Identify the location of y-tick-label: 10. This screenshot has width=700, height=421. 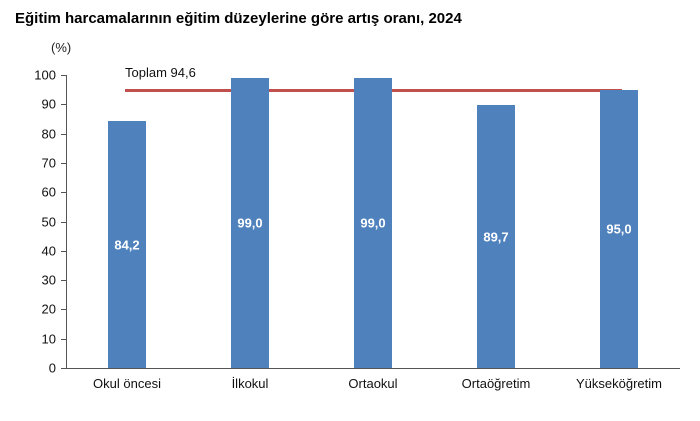
(48, 339).